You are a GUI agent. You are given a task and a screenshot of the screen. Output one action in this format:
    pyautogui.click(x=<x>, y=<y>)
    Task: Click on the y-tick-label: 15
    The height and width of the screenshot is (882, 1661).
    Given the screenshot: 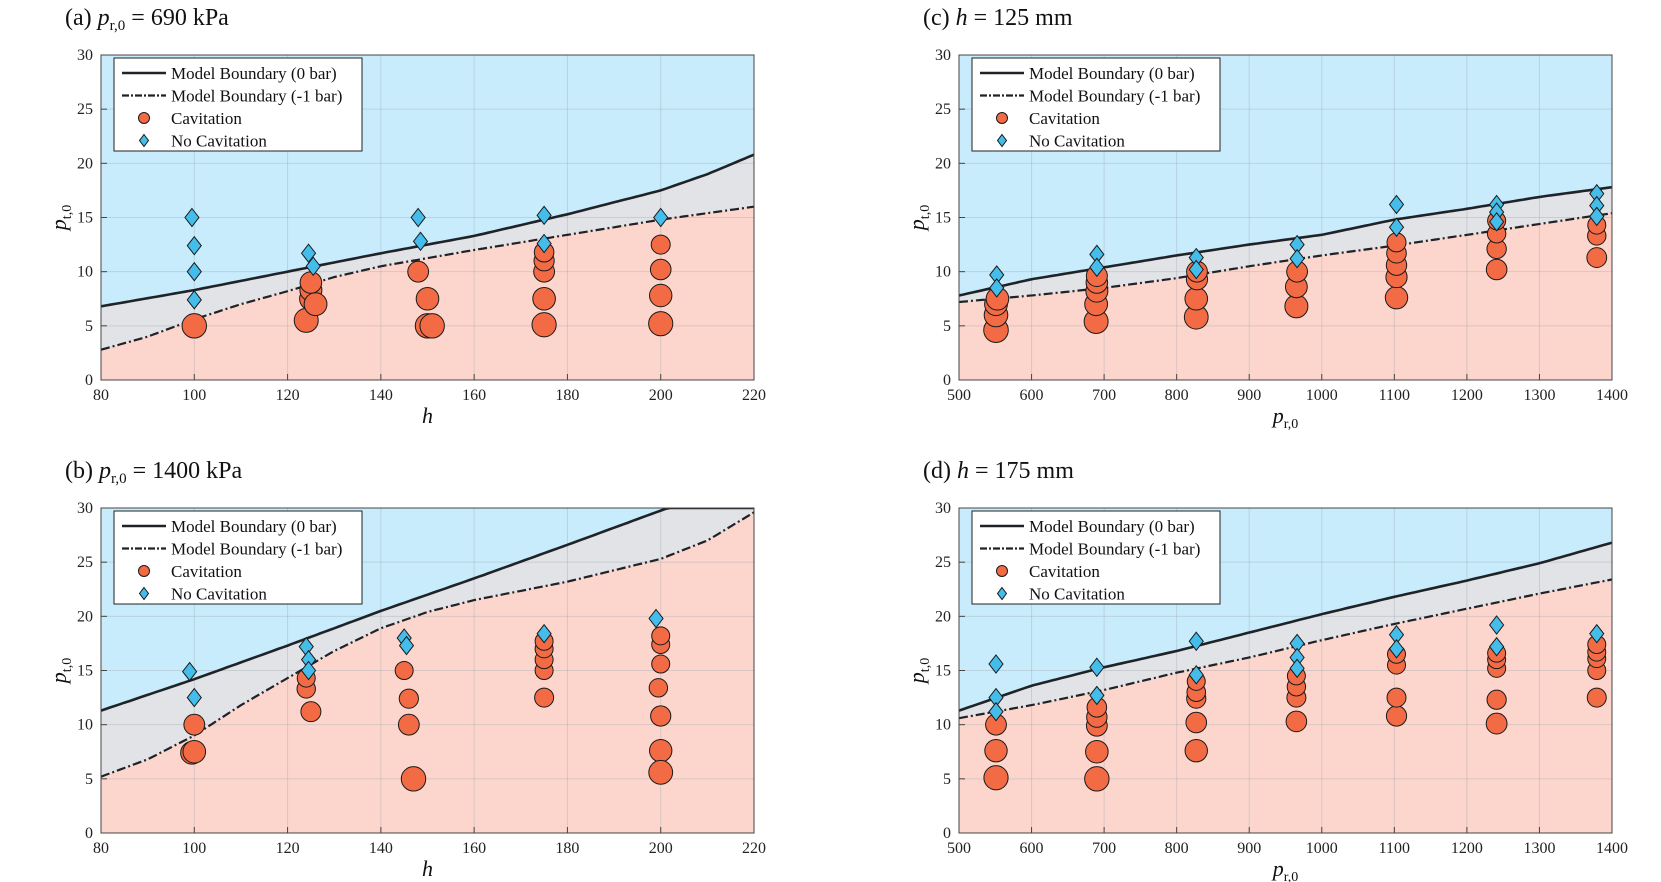 What is the action you would take?
    pyautogui.click(x=85, y=671)
    